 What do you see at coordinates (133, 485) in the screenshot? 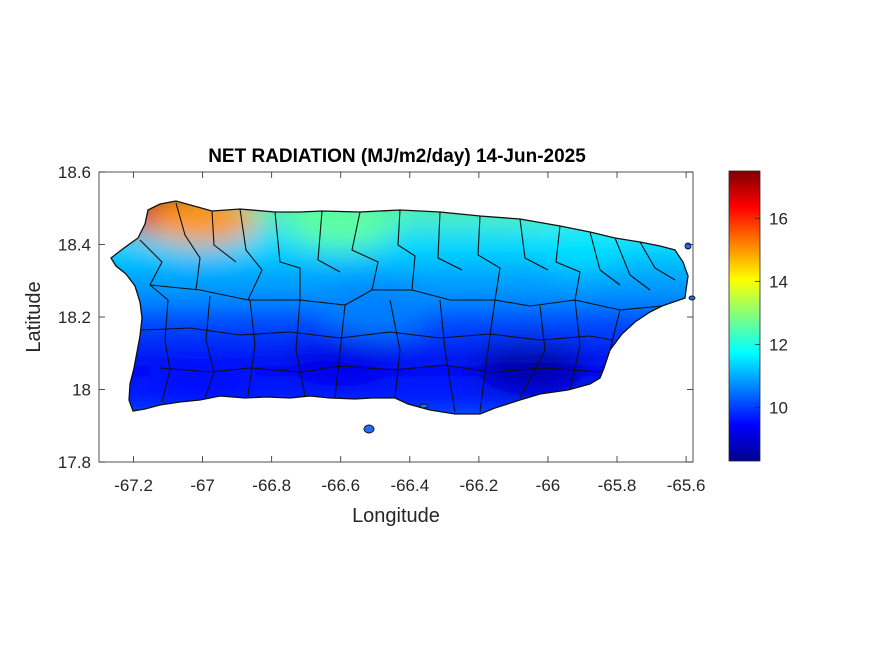
I see `x-tick-label: -67.2` at bounding box center [133, 485].